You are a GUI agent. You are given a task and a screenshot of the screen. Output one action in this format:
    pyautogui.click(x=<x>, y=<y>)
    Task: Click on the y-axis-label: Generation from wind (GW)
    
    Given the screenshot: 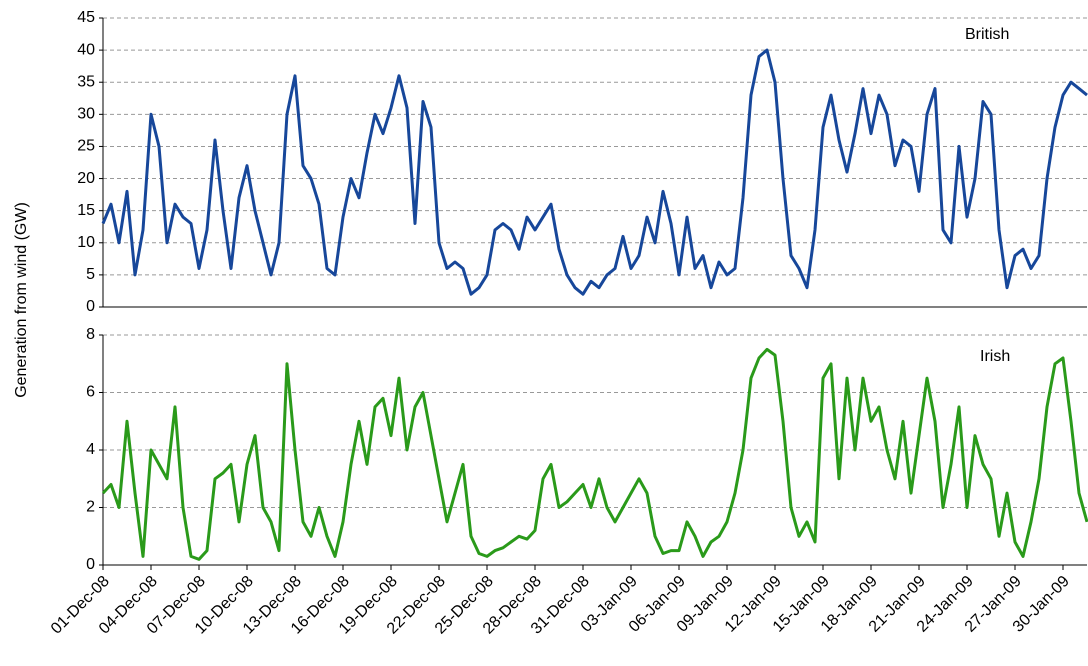 What is the action you would take?
    pyautogui.click(x=21, y=300)
    